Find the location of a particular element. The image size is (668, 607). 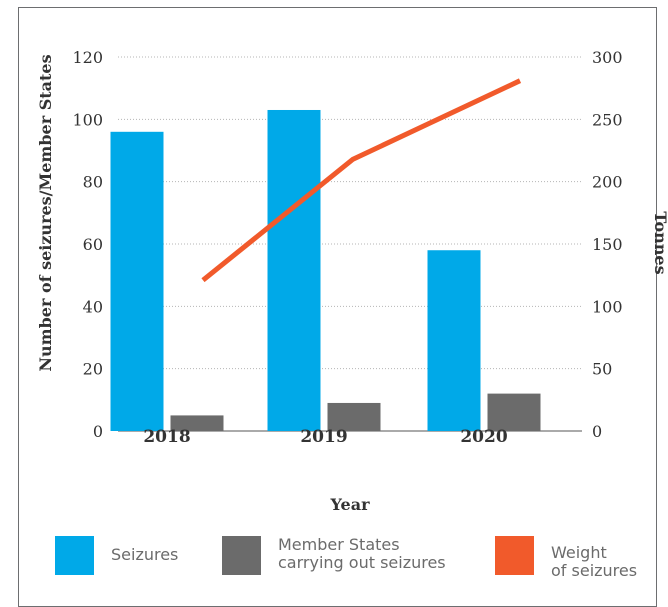

legend-label-weight: Weight of seizures is located at coordinates (594, 562).